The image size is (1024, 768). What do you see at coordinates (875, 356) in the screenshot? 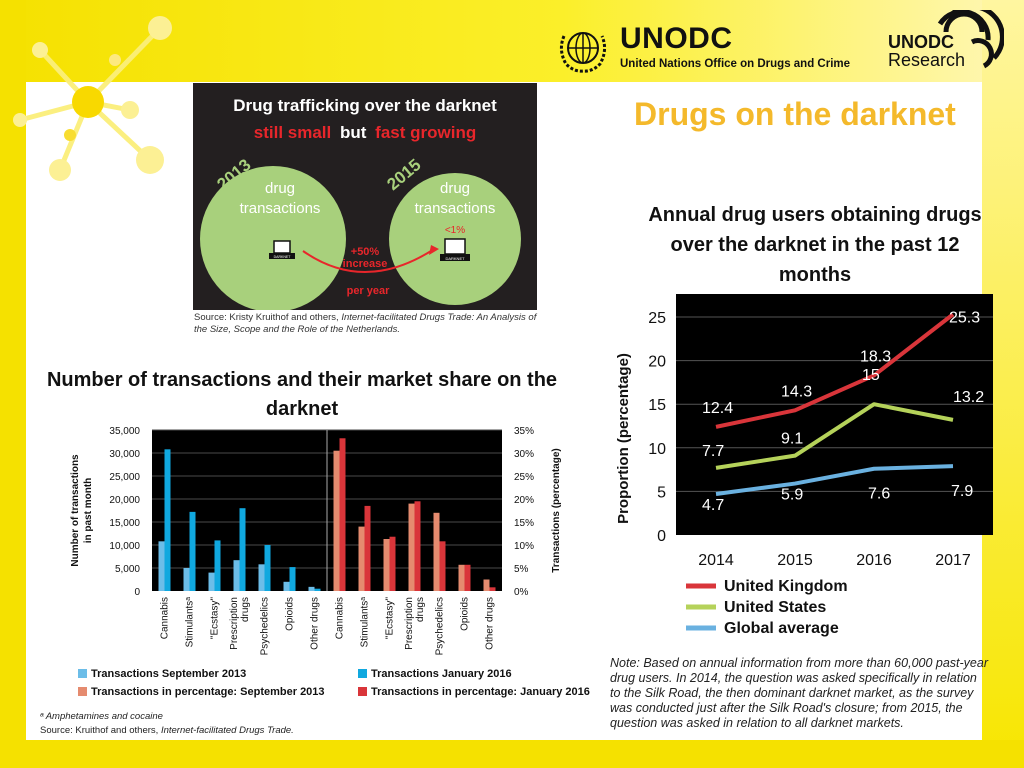
I see `line-data-label: 18.3` at bounding box center [875, 356].